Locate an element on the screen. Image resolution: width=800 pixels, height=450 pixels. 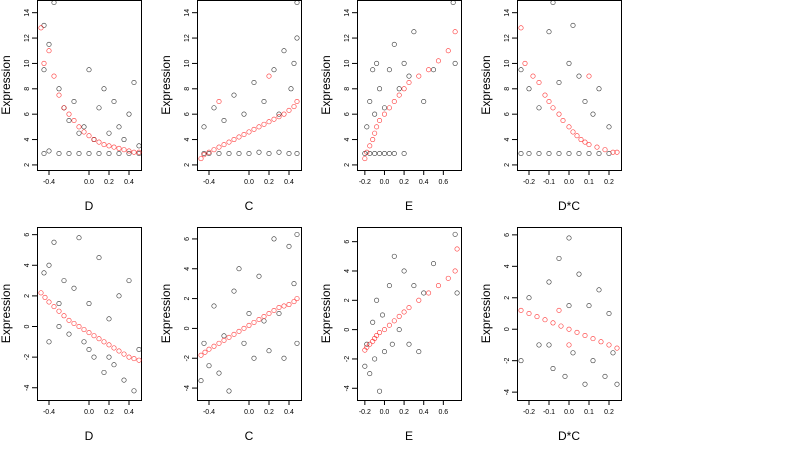
y-tick-label: 10 is located at coordinates (507, 63).